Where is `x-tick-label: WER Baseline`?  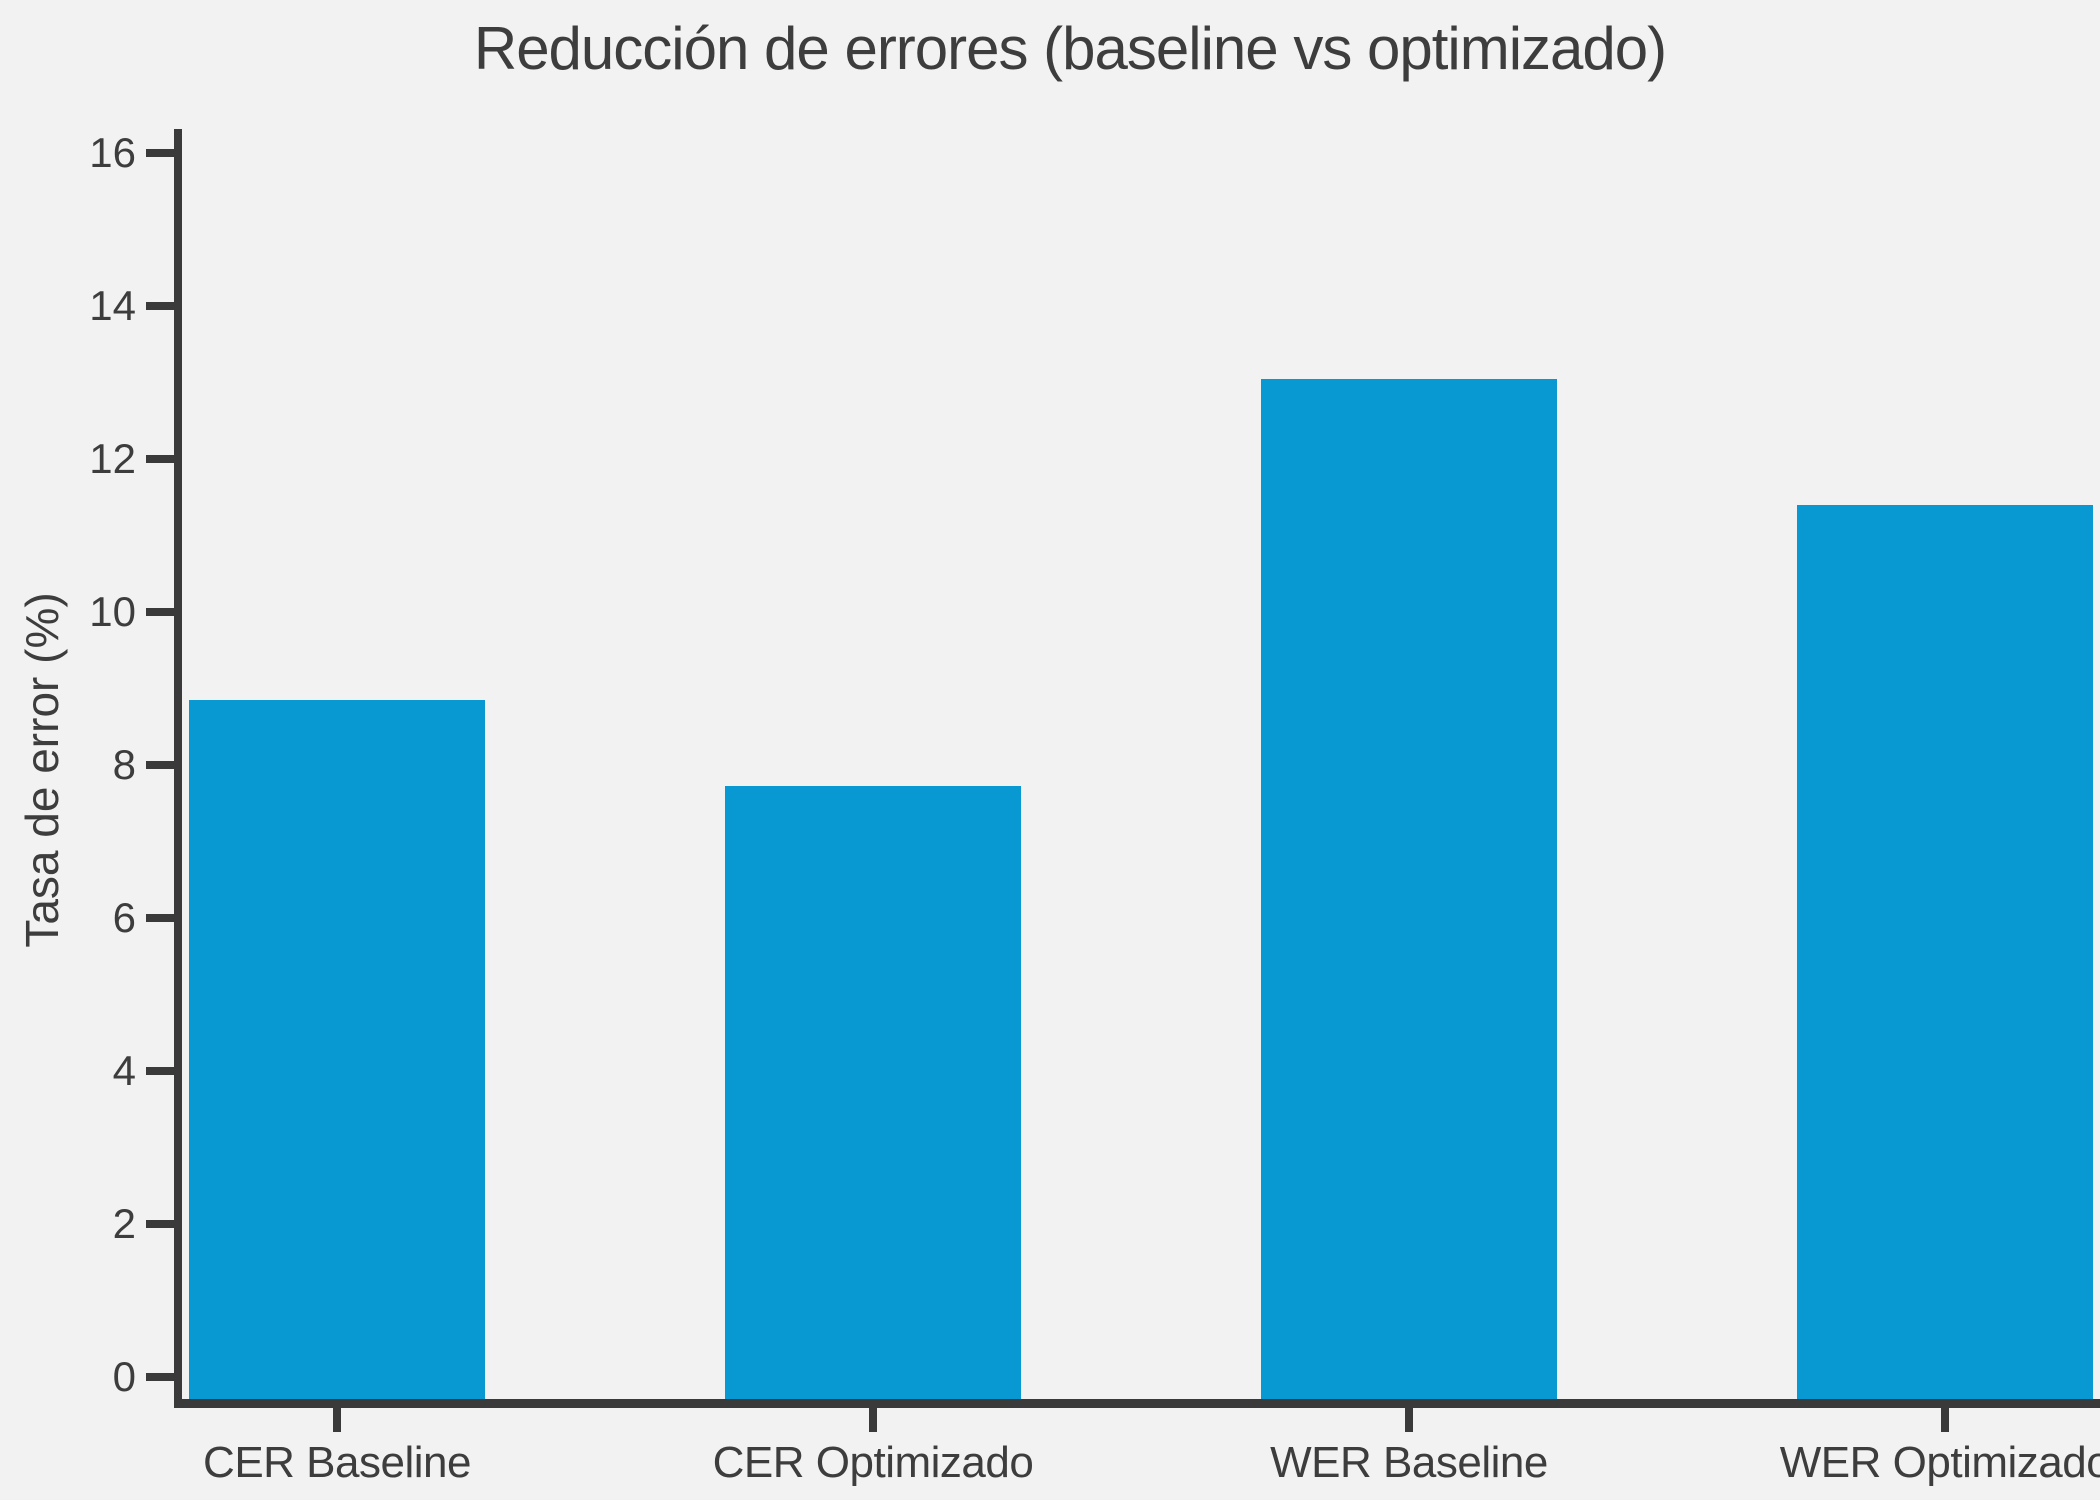
x-tick-label: WER Baseline is located at coordinates (1409, 1462).